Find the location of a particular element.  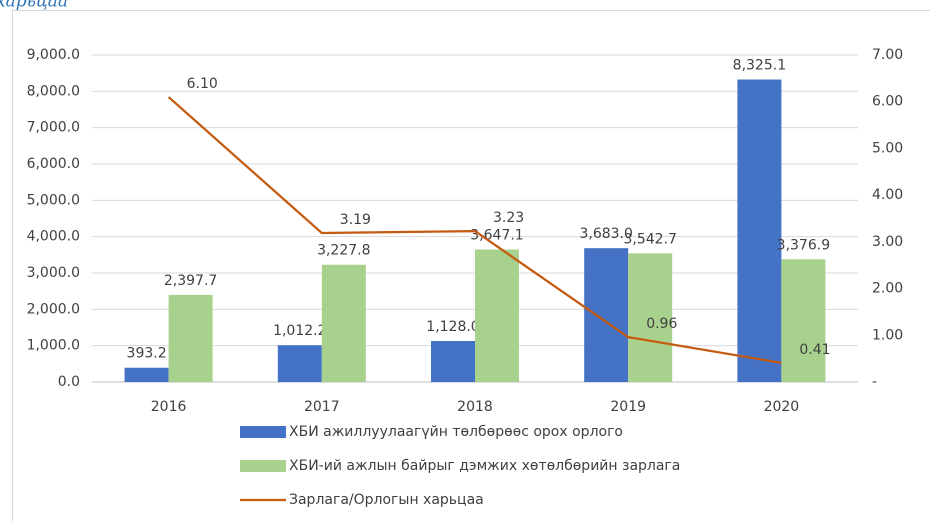

data-label: 3,683.0 is located at coordinates (605, 234).